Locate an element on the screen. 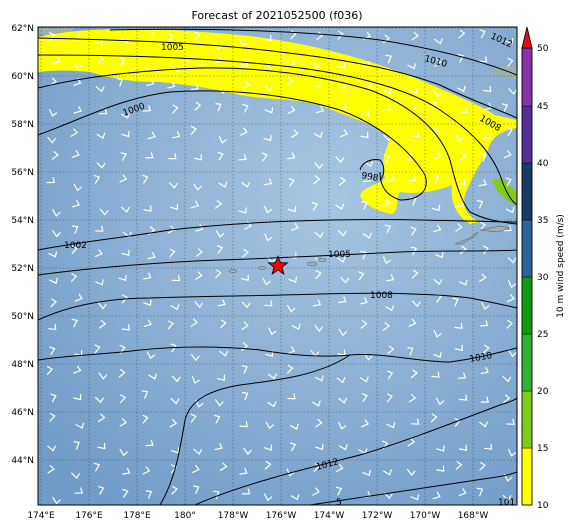  colorbar-tick: 45 is located at coordinates (542, 107).